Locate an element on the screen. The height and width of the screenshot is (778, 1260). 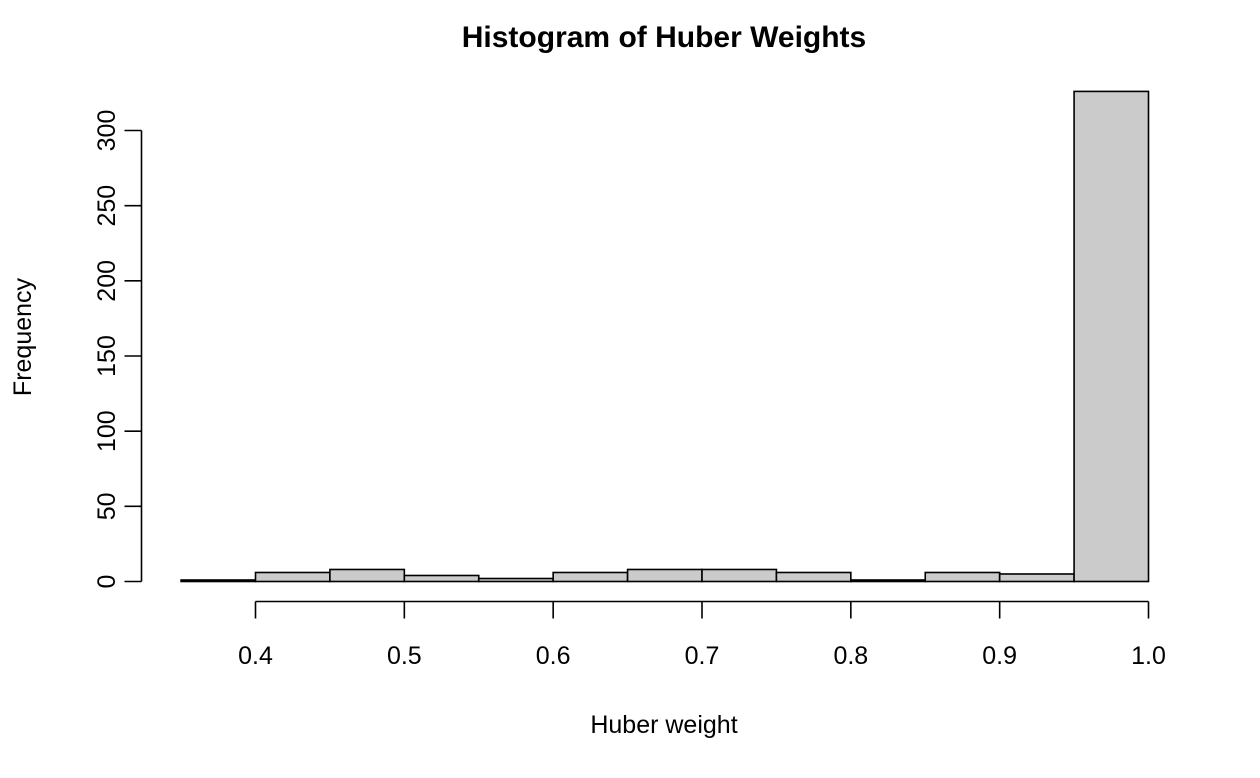
x-axis-label: Huber weight is located at coordinates (663, 725).